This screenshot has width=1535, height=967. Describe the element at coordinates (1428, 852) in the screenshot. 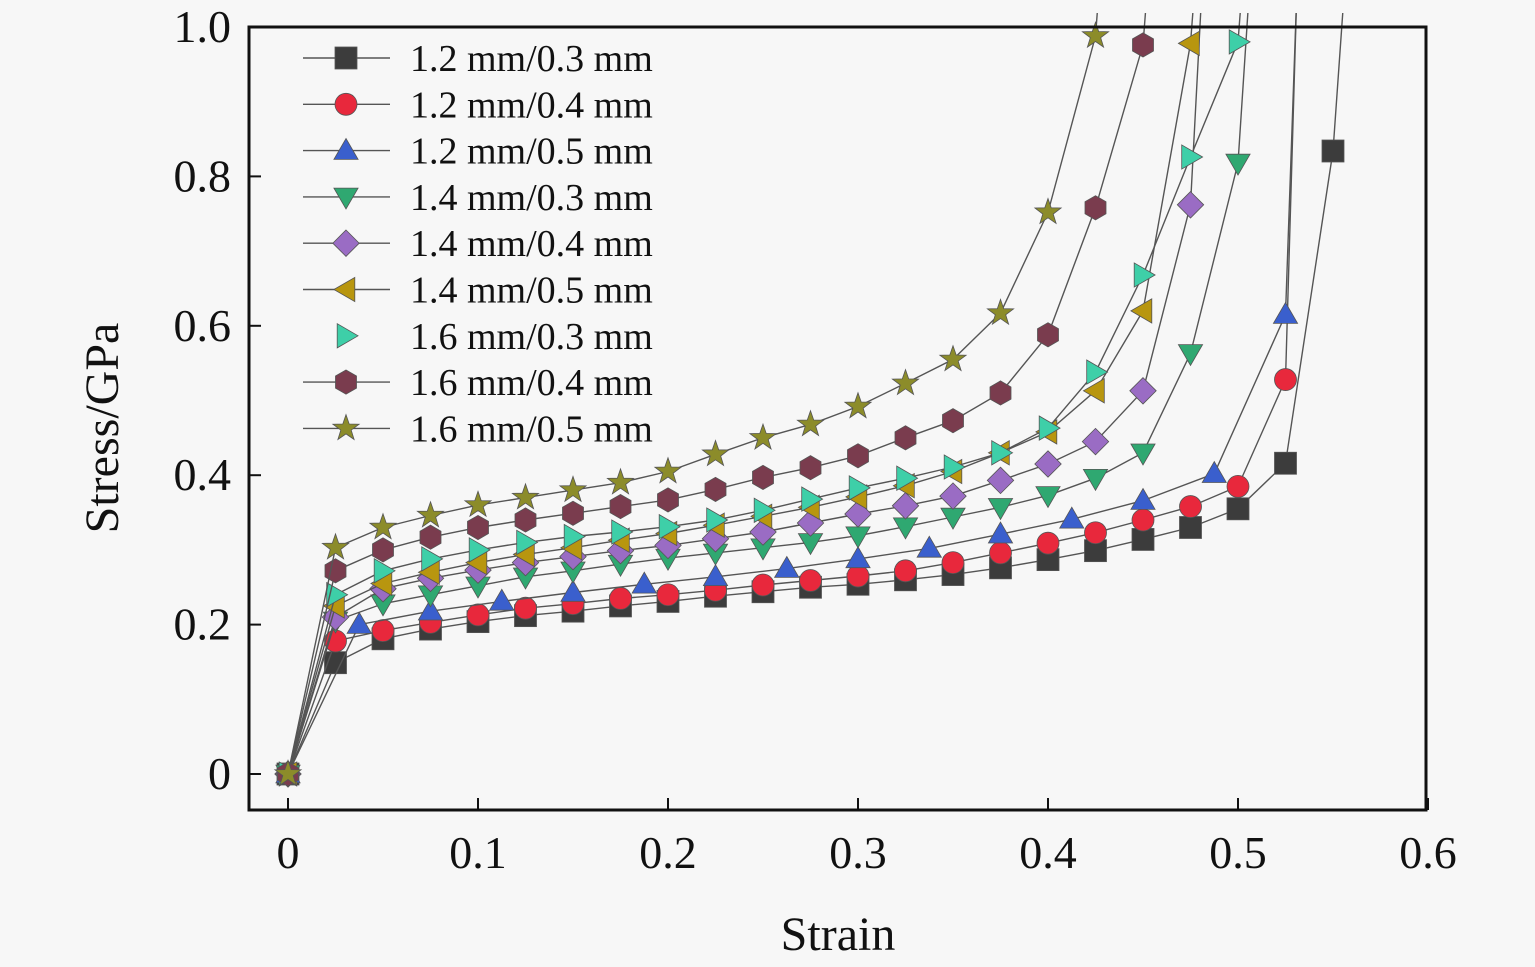

I see `x-tick-label: 0.6` at that location.